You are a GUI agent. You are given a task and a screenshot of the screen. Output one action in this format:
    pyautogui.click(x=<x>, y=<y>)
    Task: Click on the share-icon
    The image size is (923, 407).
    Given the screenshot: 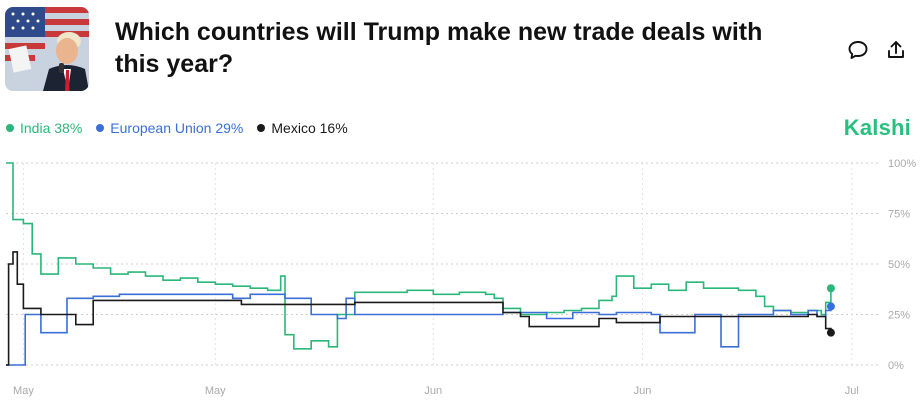 What is the action you would take?
    pyautogui.click(x=896, y=49)
    